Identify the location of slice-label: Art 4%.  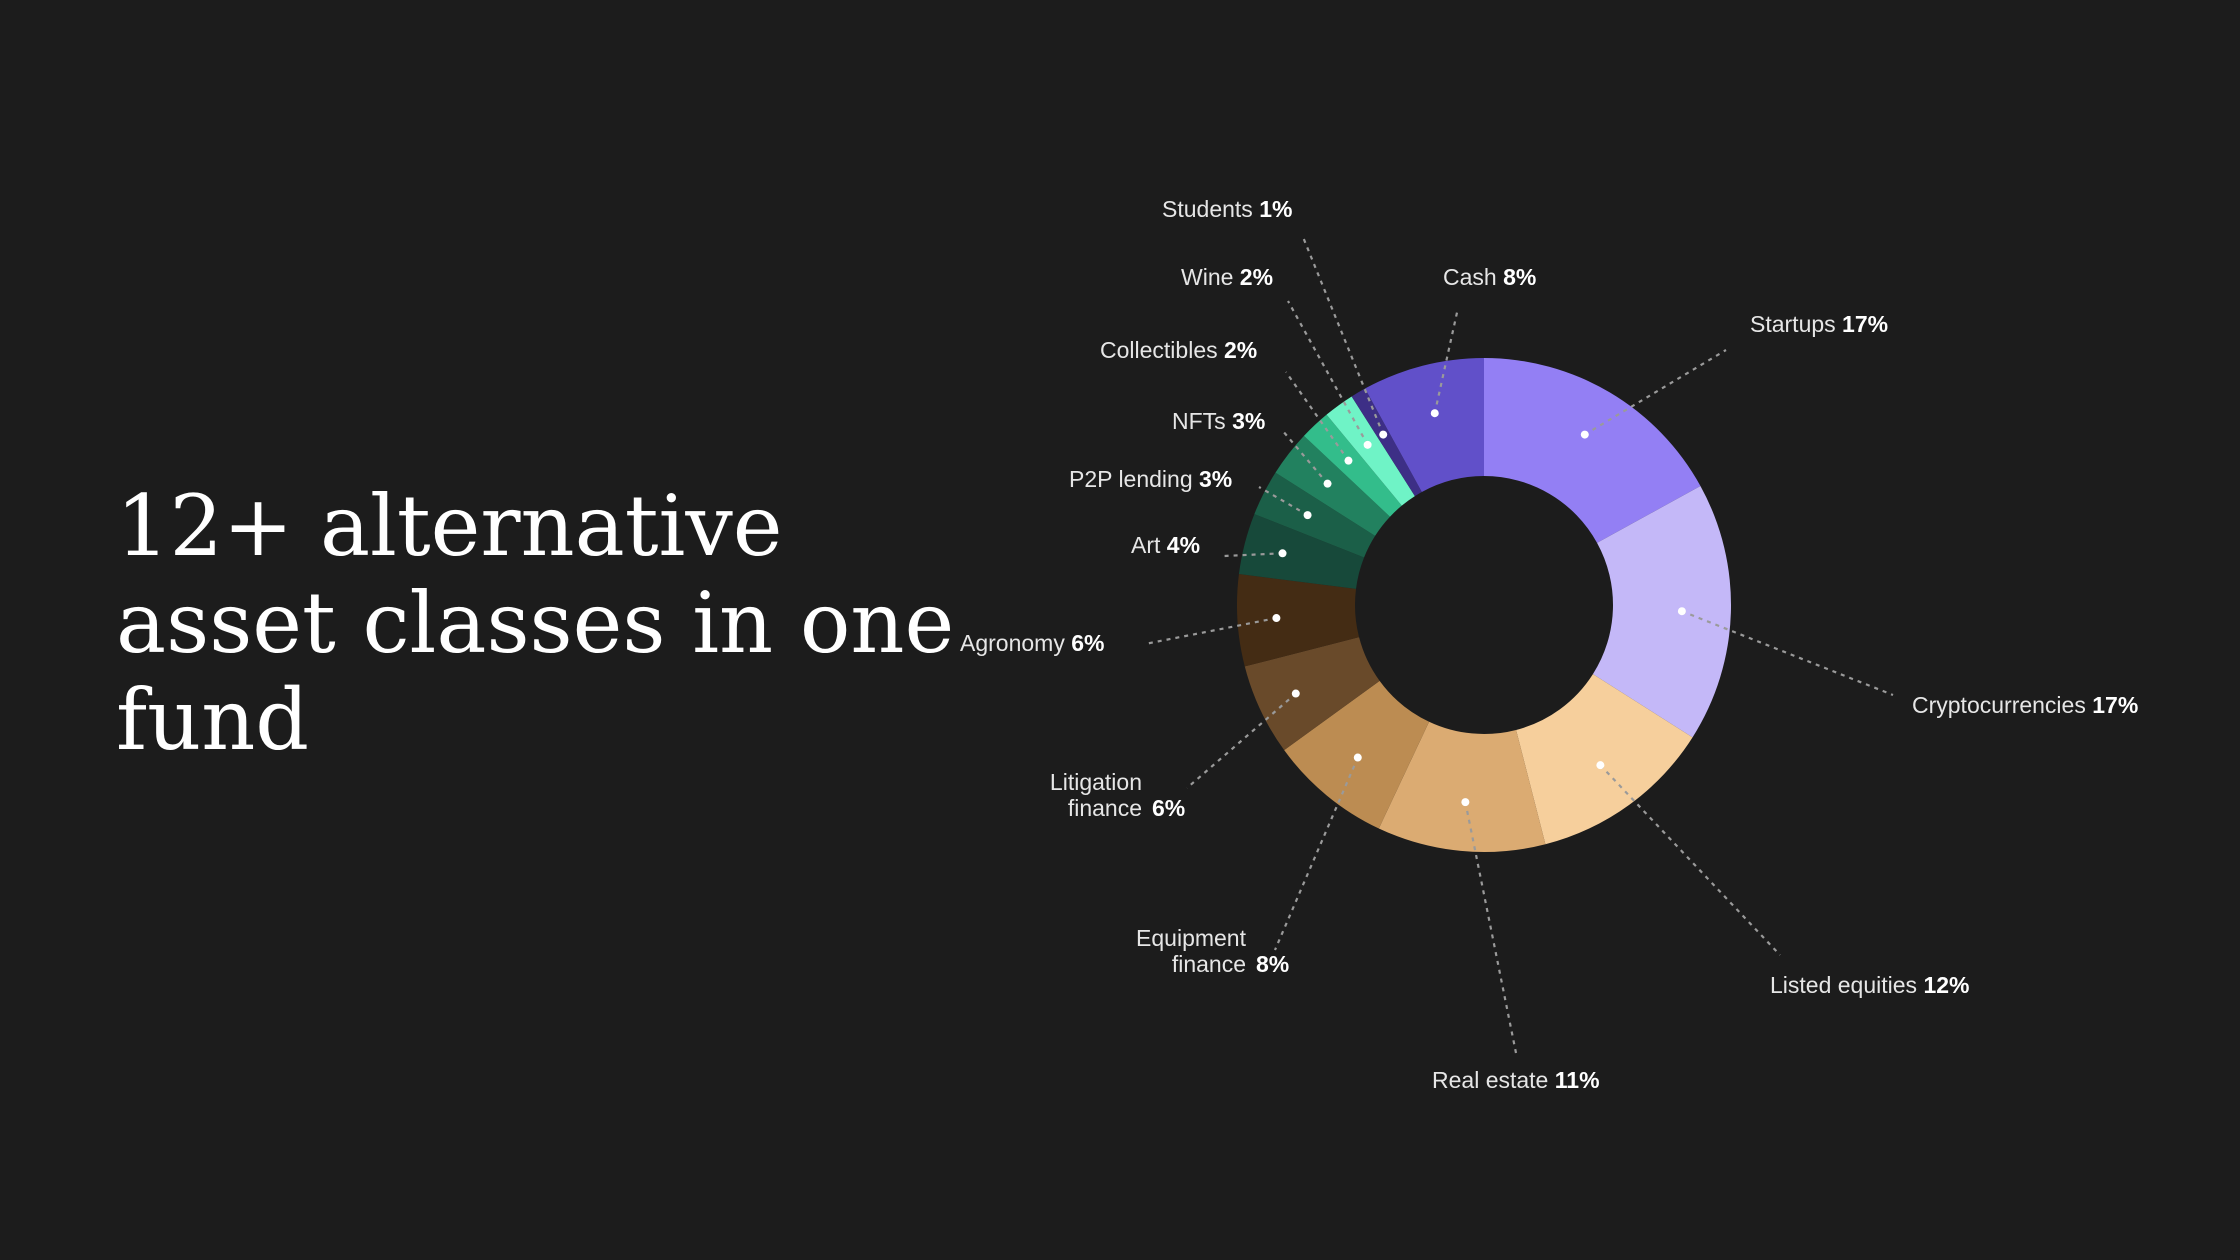
(1165, 545).